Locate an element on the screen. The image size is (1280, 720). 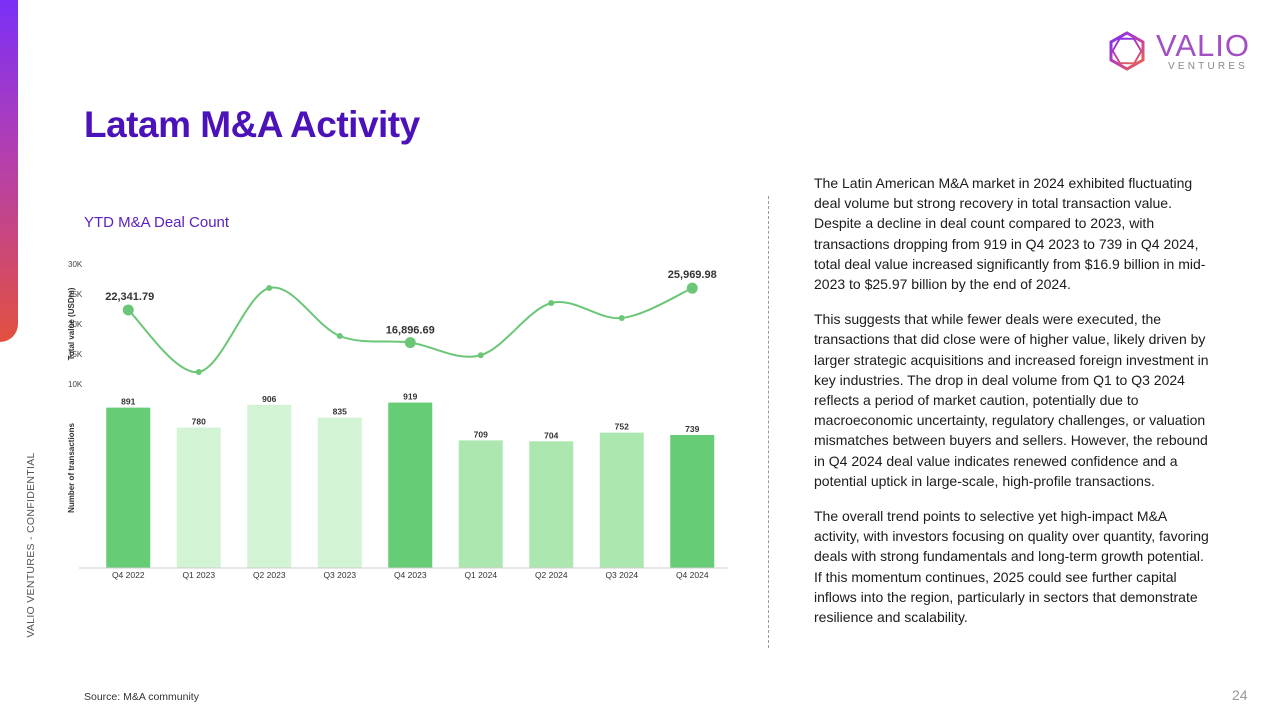
bar-value-label: 780 is located at coordinates (199, 422).